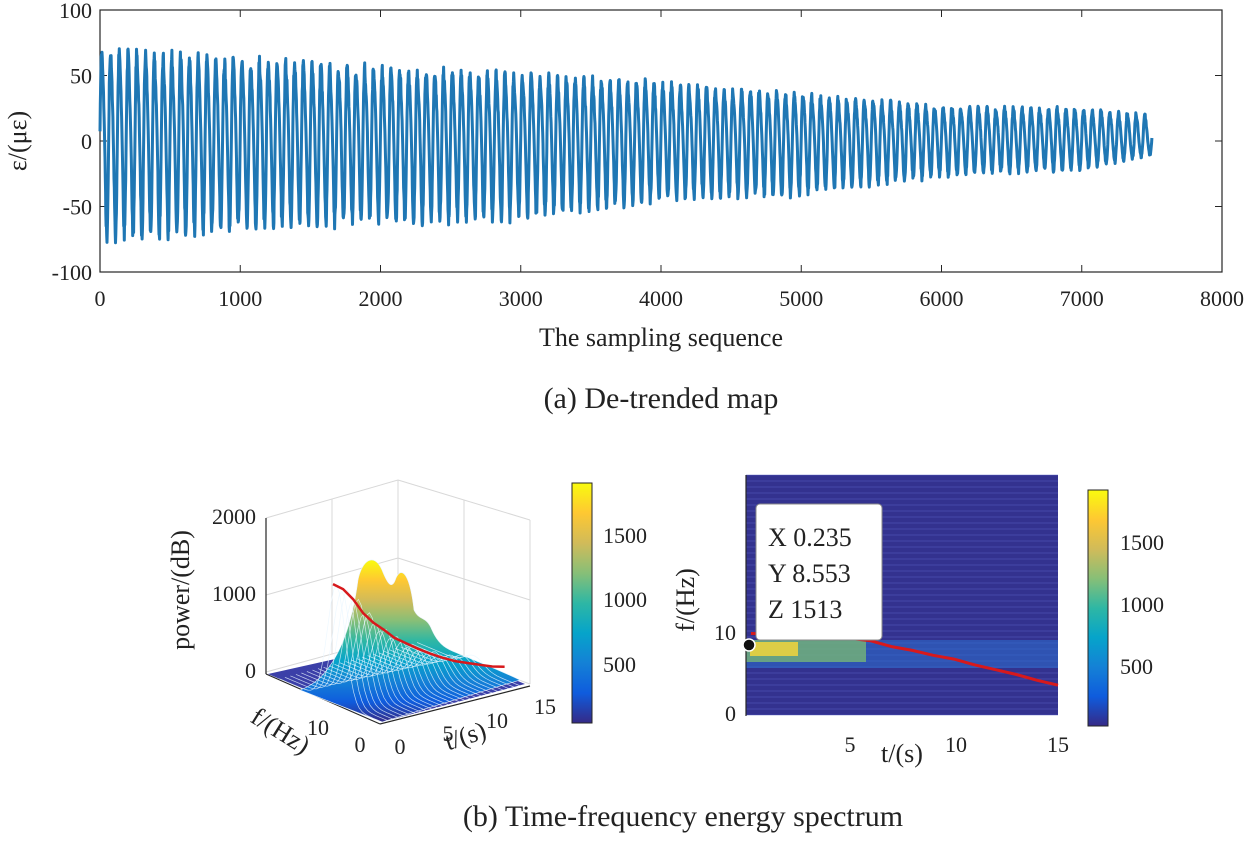  Describe the element at coordinates (809, 573) in the screenshot. I see `datatip-y: Y 8.553` at that location.